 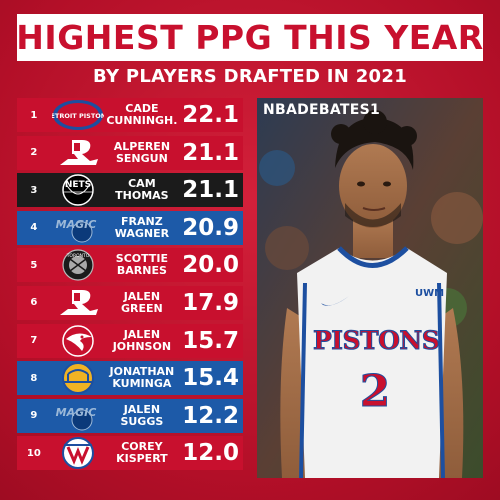 What do you see at coordinates (78, 185) in the screenshot?
I see `svg-text: NETS` at bounding box center [78, 185].